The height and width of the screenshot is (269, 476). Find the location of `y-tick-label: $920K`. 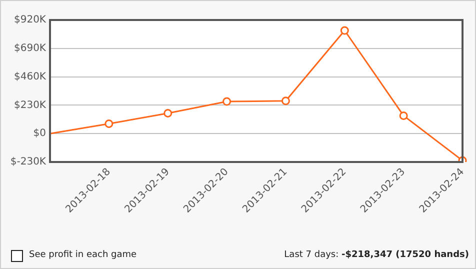

y-tick-label: $920K is located at coordinates (30, 20).